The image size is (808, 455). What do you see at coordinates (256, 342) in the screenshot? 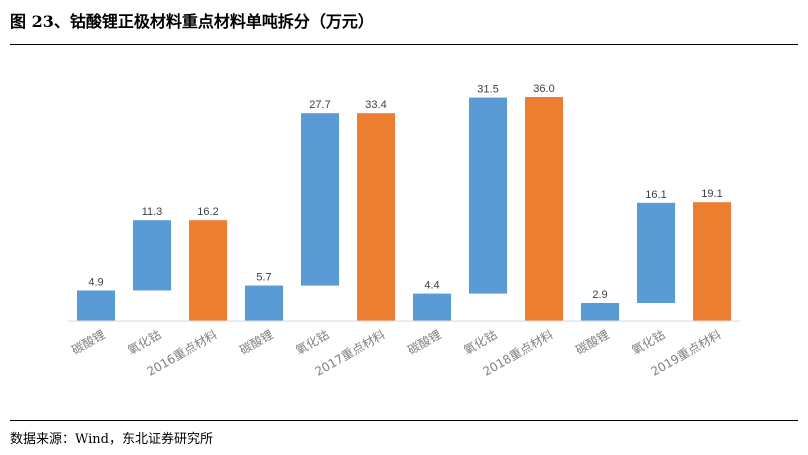
I see `category-label-4: 碳酸锂` at bounding box center [256, 342].